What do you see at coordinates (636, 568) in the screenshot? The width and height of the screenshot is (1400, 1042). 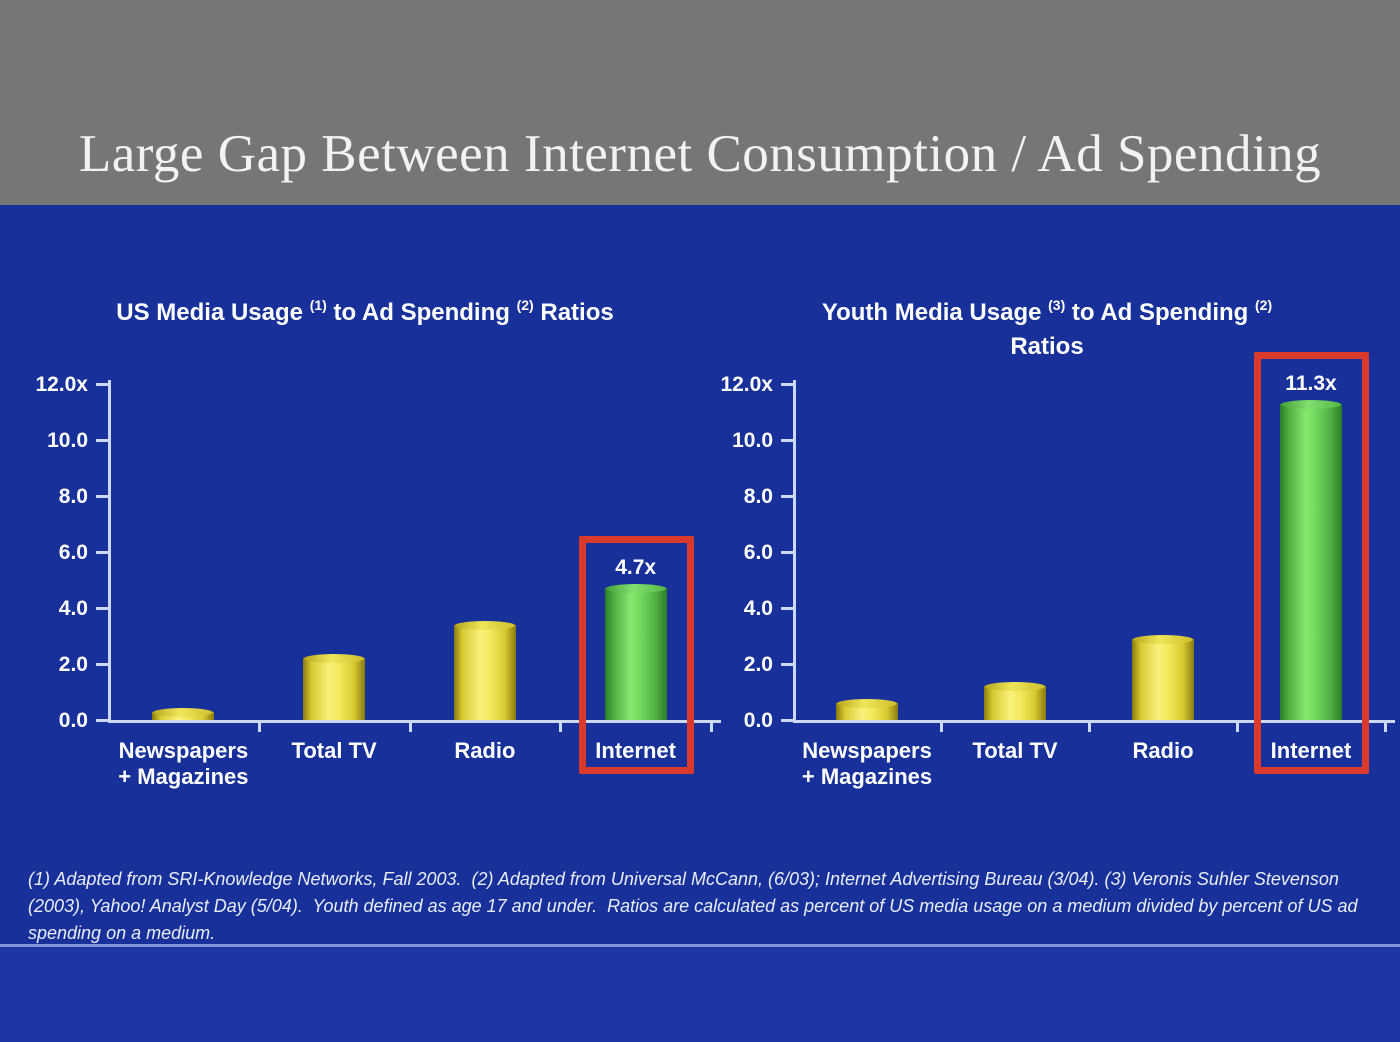 I see `bar-value-label: 4.7x` at bounding box center [636, 568].